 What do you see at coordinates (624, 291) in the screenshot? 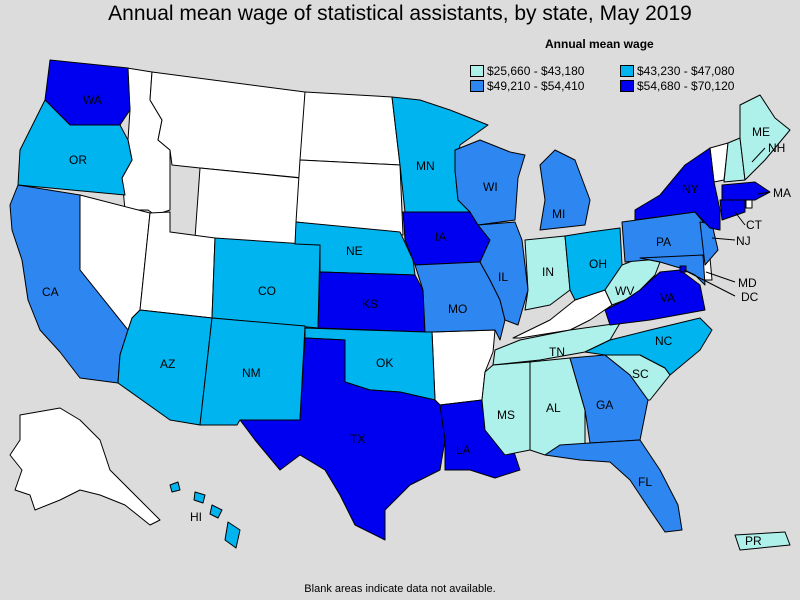
I see `label-WV: WV` at bounding box center [624, 291].